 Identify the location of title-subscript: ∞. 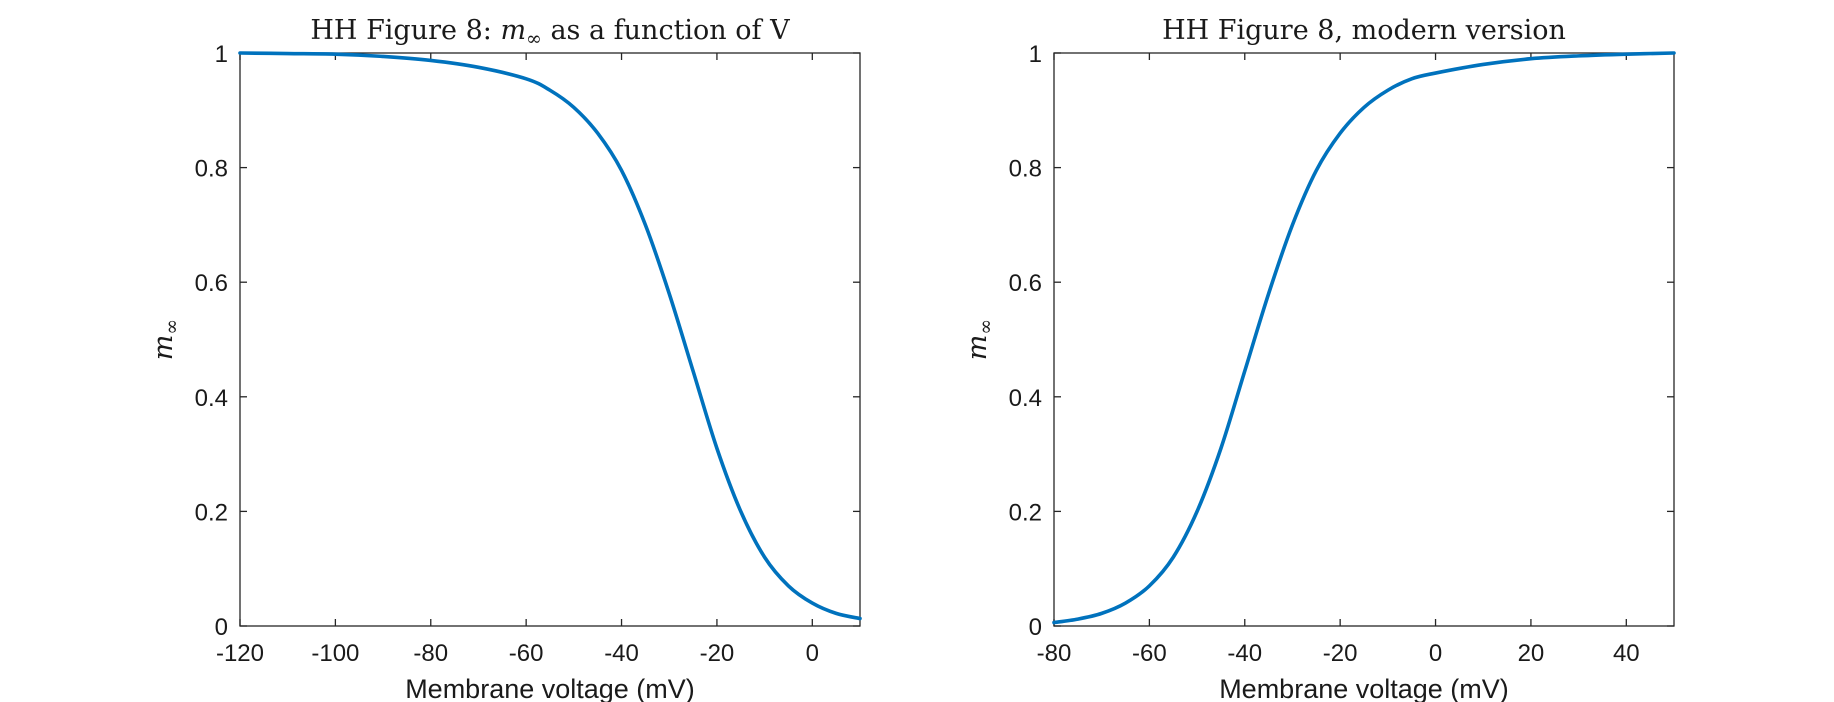
(534, 39).